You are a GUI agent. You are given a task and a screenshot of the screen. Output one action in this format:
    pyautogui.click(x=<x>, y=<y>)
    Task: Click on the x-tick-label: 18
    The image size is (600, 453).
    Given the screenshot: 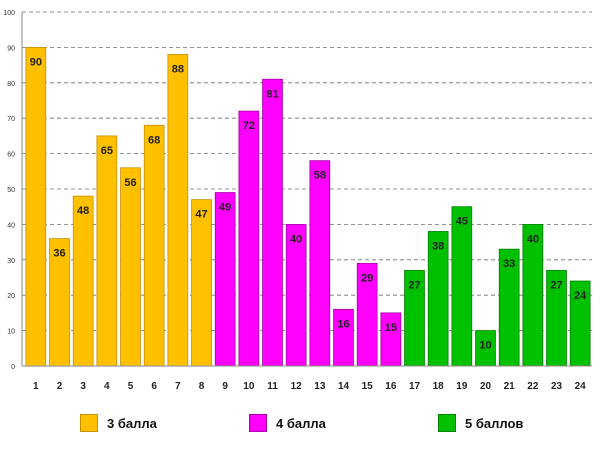 What is the action you would take?
    pyautogui.click(x=439, y=386)
    